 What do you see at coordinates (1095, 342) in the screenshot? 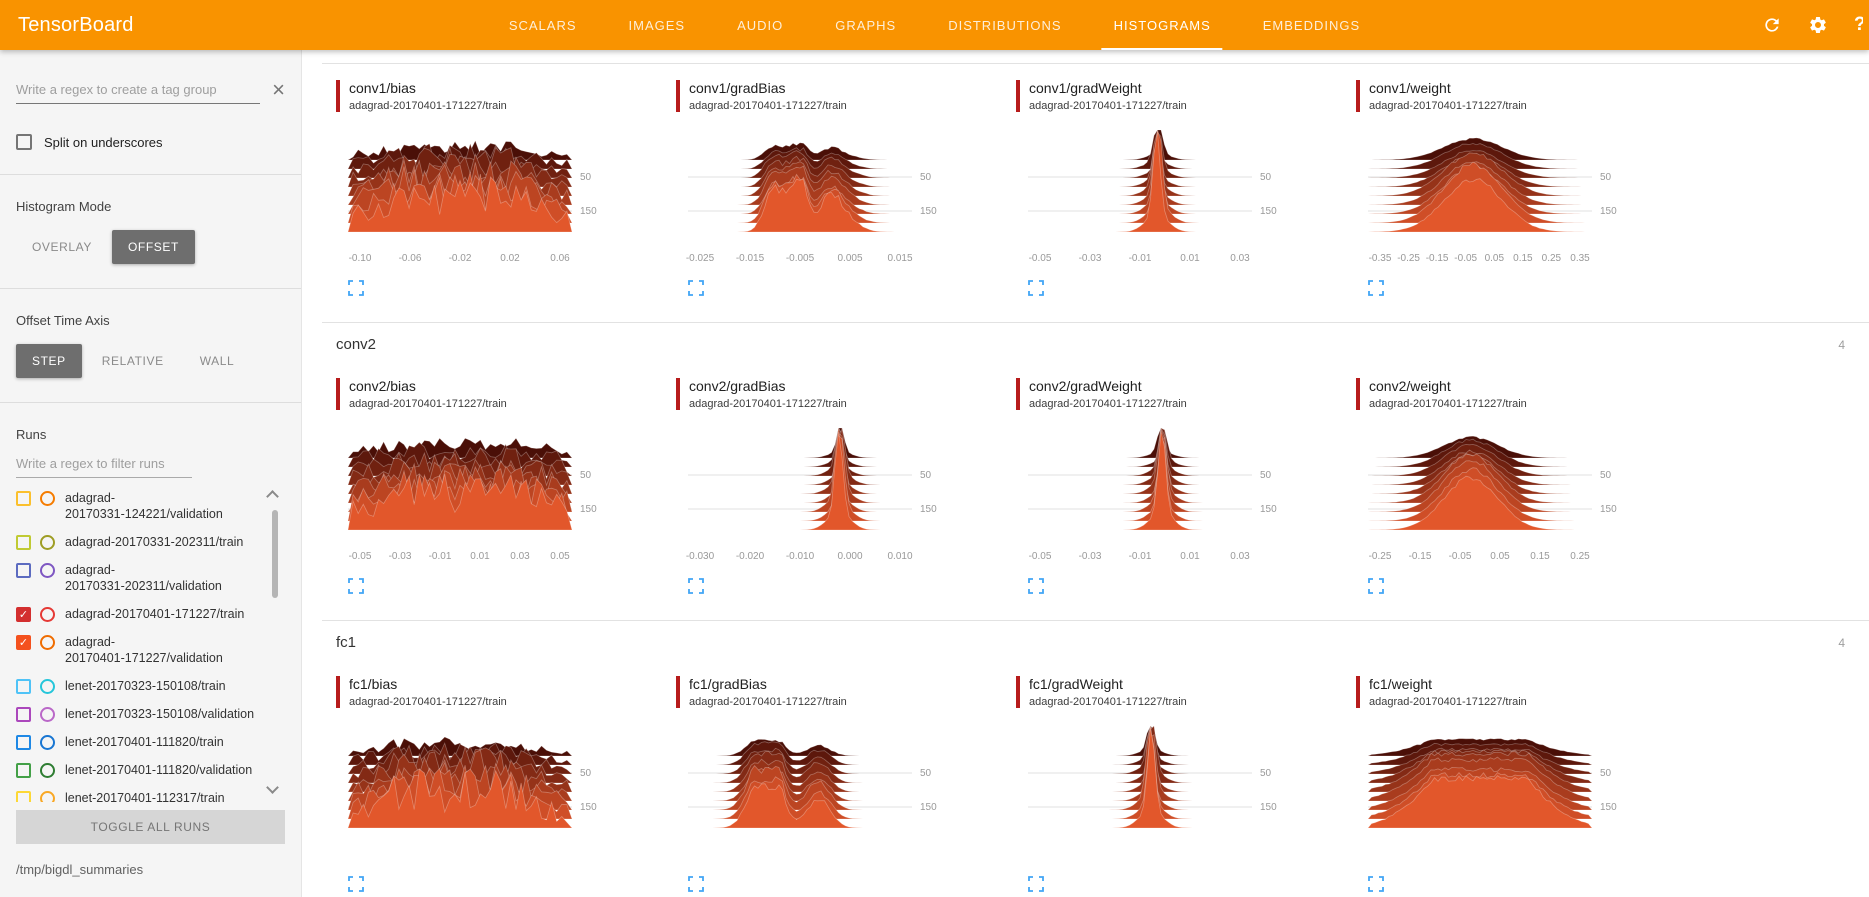
I see `tag-group-header: conv2 4` at bounding box center [1095, 342].